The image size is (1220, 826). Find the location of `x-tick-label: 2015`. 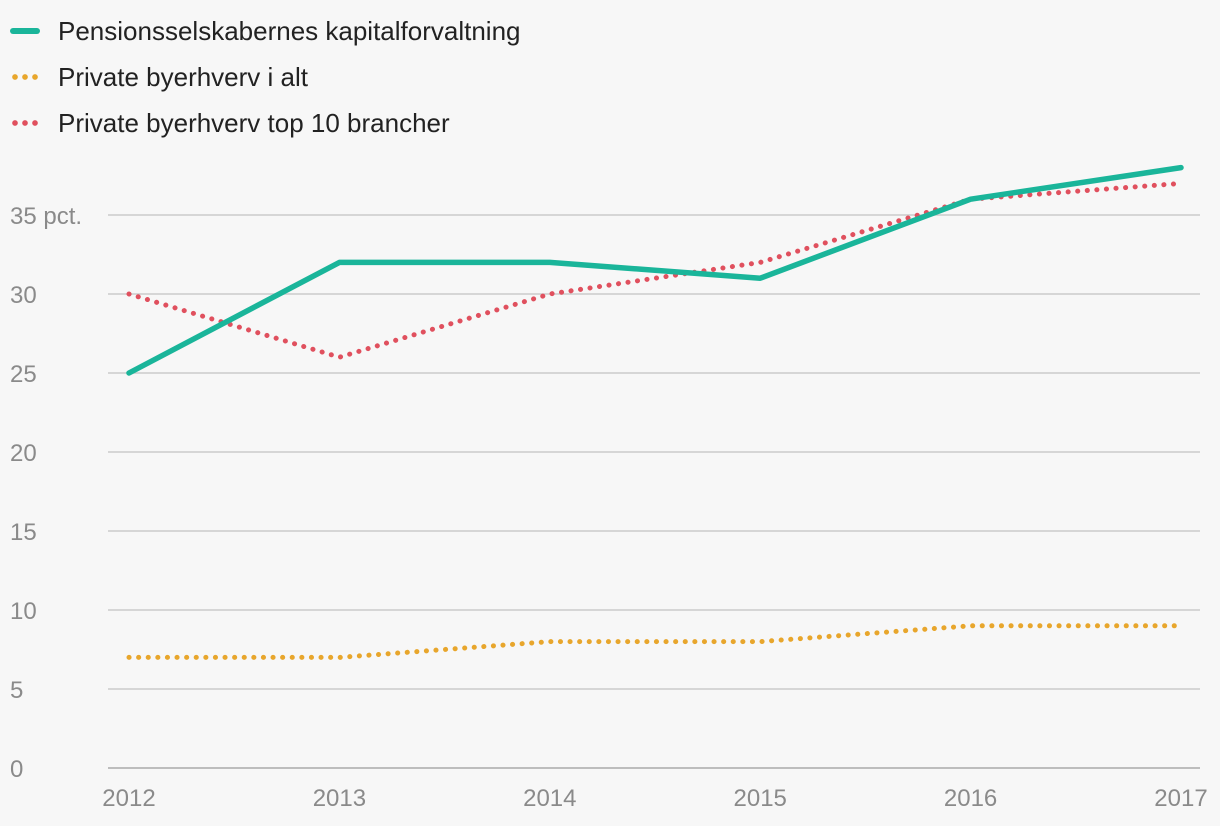

x-tick-label: 2015 is located at coordinates (760, 798).